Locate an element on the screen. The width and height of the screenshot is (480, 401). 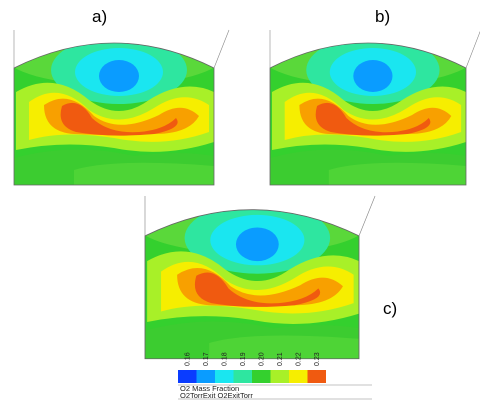
colorbar-tick-label: 0.16 is located at coordinates (187, 359).